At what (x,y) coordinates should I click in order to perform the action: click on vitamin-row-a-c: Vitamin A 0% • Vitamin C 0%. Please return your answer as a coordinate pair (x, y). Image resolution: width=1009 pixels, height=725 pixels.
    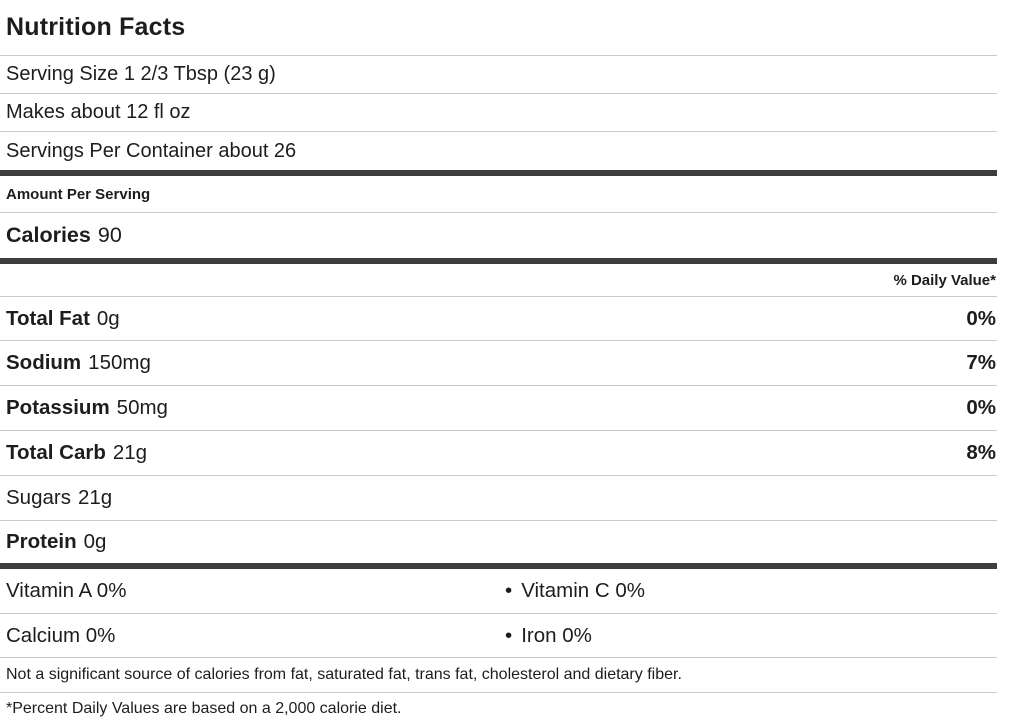
    Looking at the image, I should click on (498, 591).